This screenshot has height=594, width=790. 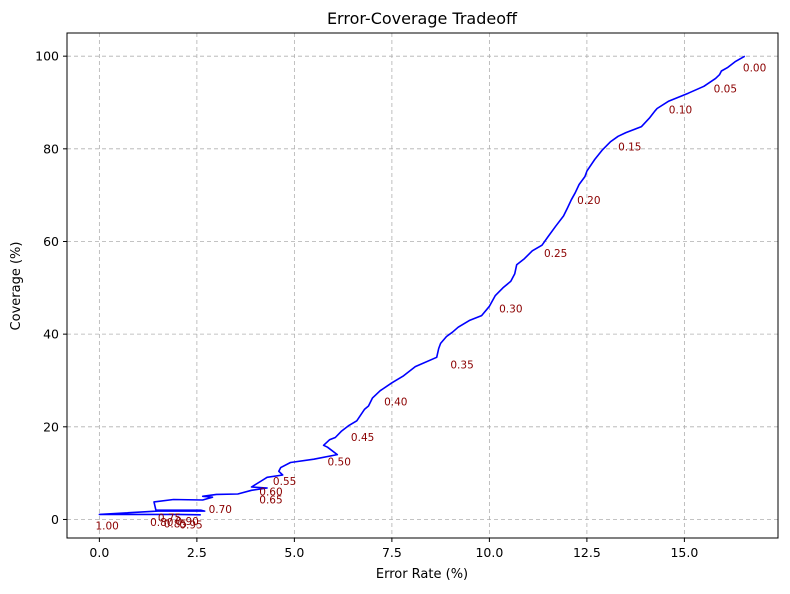 I want to click on x-tick-label: 5.0, so click(x=294, y=552).